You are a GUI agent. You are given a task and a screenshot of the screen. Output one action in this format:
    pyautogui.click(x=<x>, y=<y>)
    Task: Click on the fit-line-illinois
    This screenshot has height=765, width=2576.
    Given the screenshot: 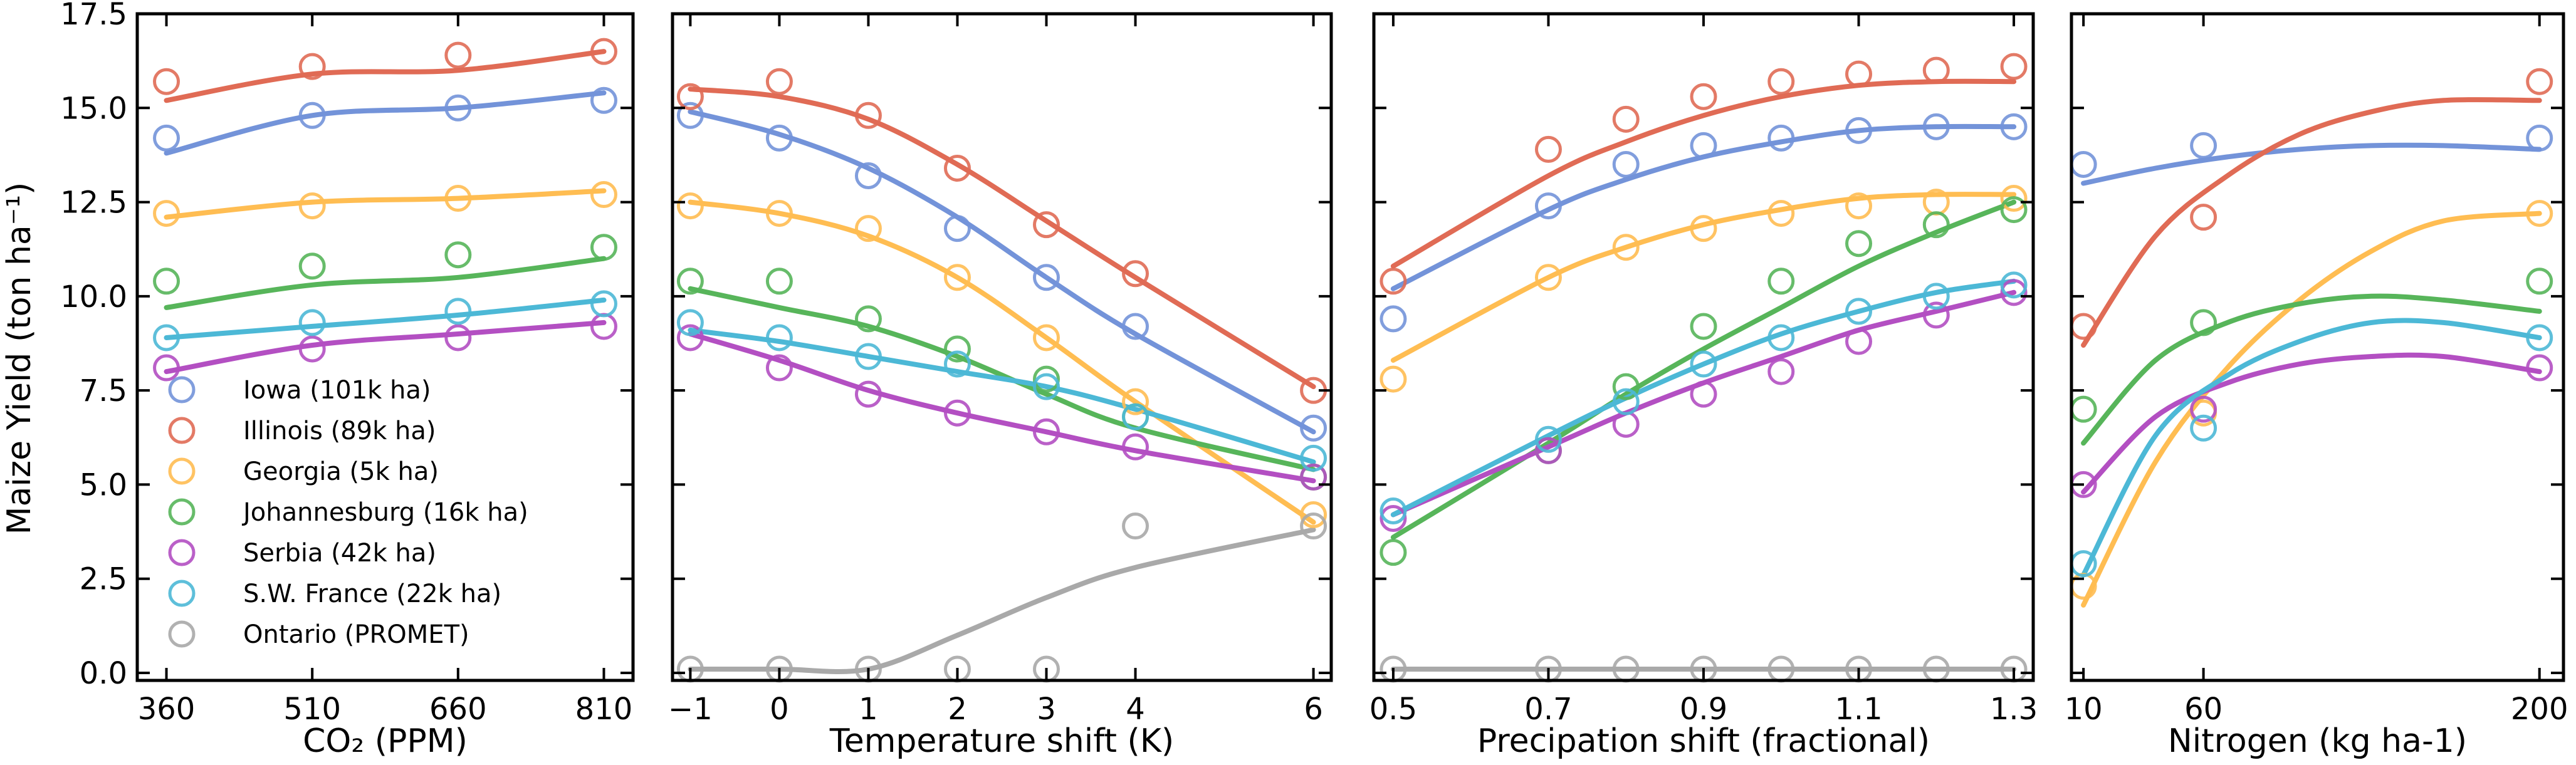 What is the action you would take?
    pyautogui.click(x=1703, y=174)
    